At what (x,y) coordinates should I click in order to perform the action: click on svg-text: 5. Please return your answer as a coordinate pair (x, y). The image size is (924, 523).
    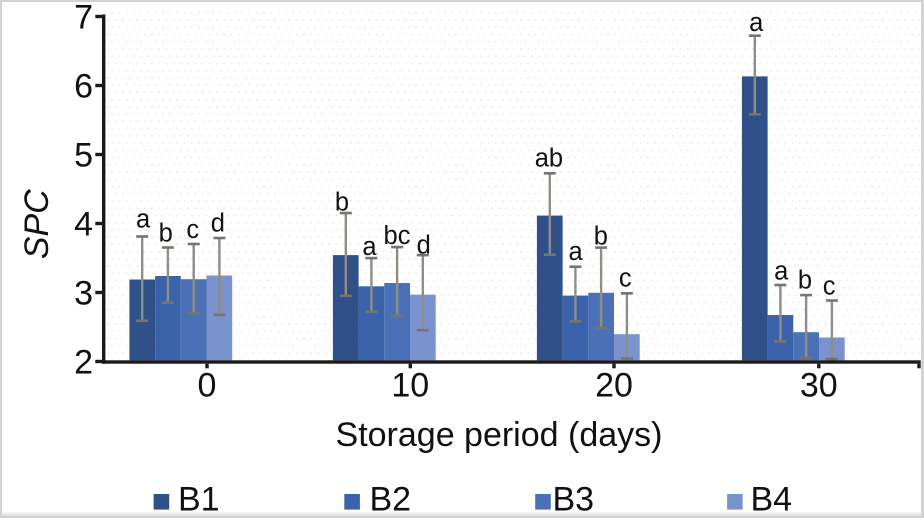
    Looking at the image, I should click on (83, 156).